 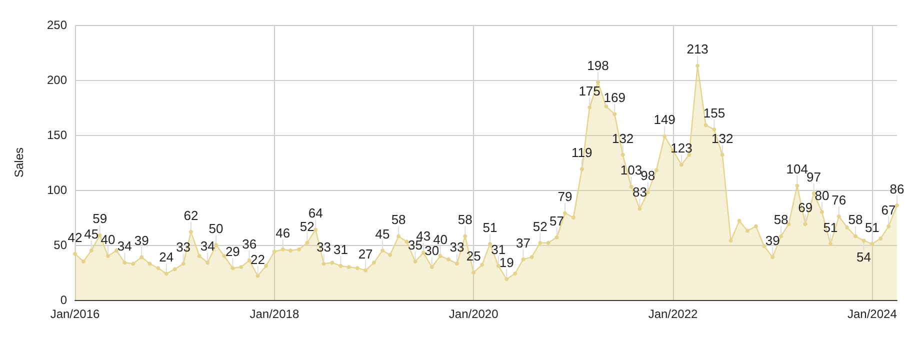 I want to click on x-tick-label: Jan/2018, so click(x=275, y=314).